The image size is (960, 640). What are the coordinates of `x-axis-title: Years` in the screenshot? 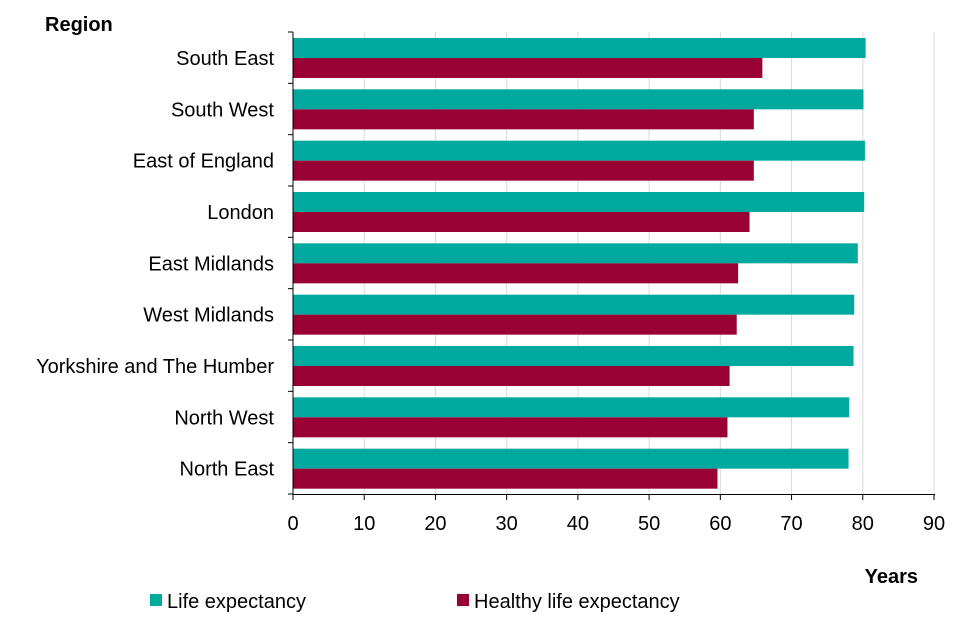 It's located at (891, 577).